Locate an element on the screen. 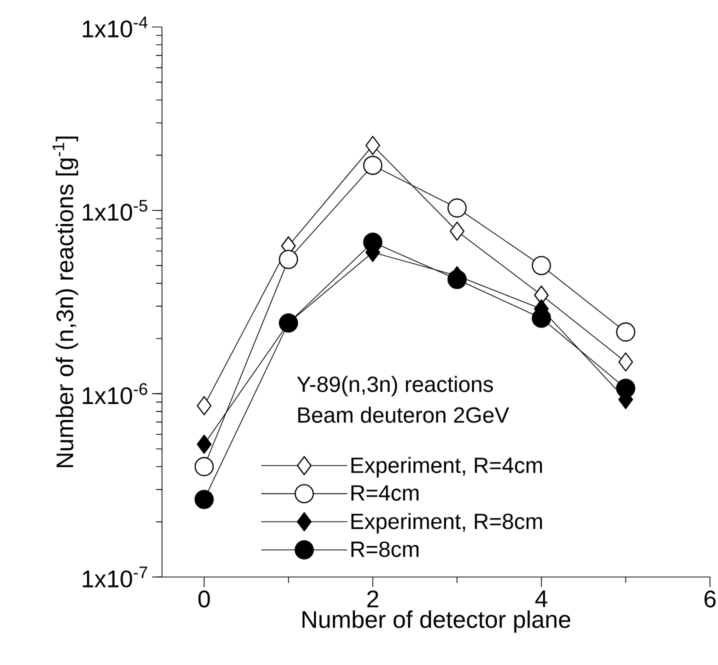  legend-label: Experiment, R=4cm is located at coordinates (446, 467).